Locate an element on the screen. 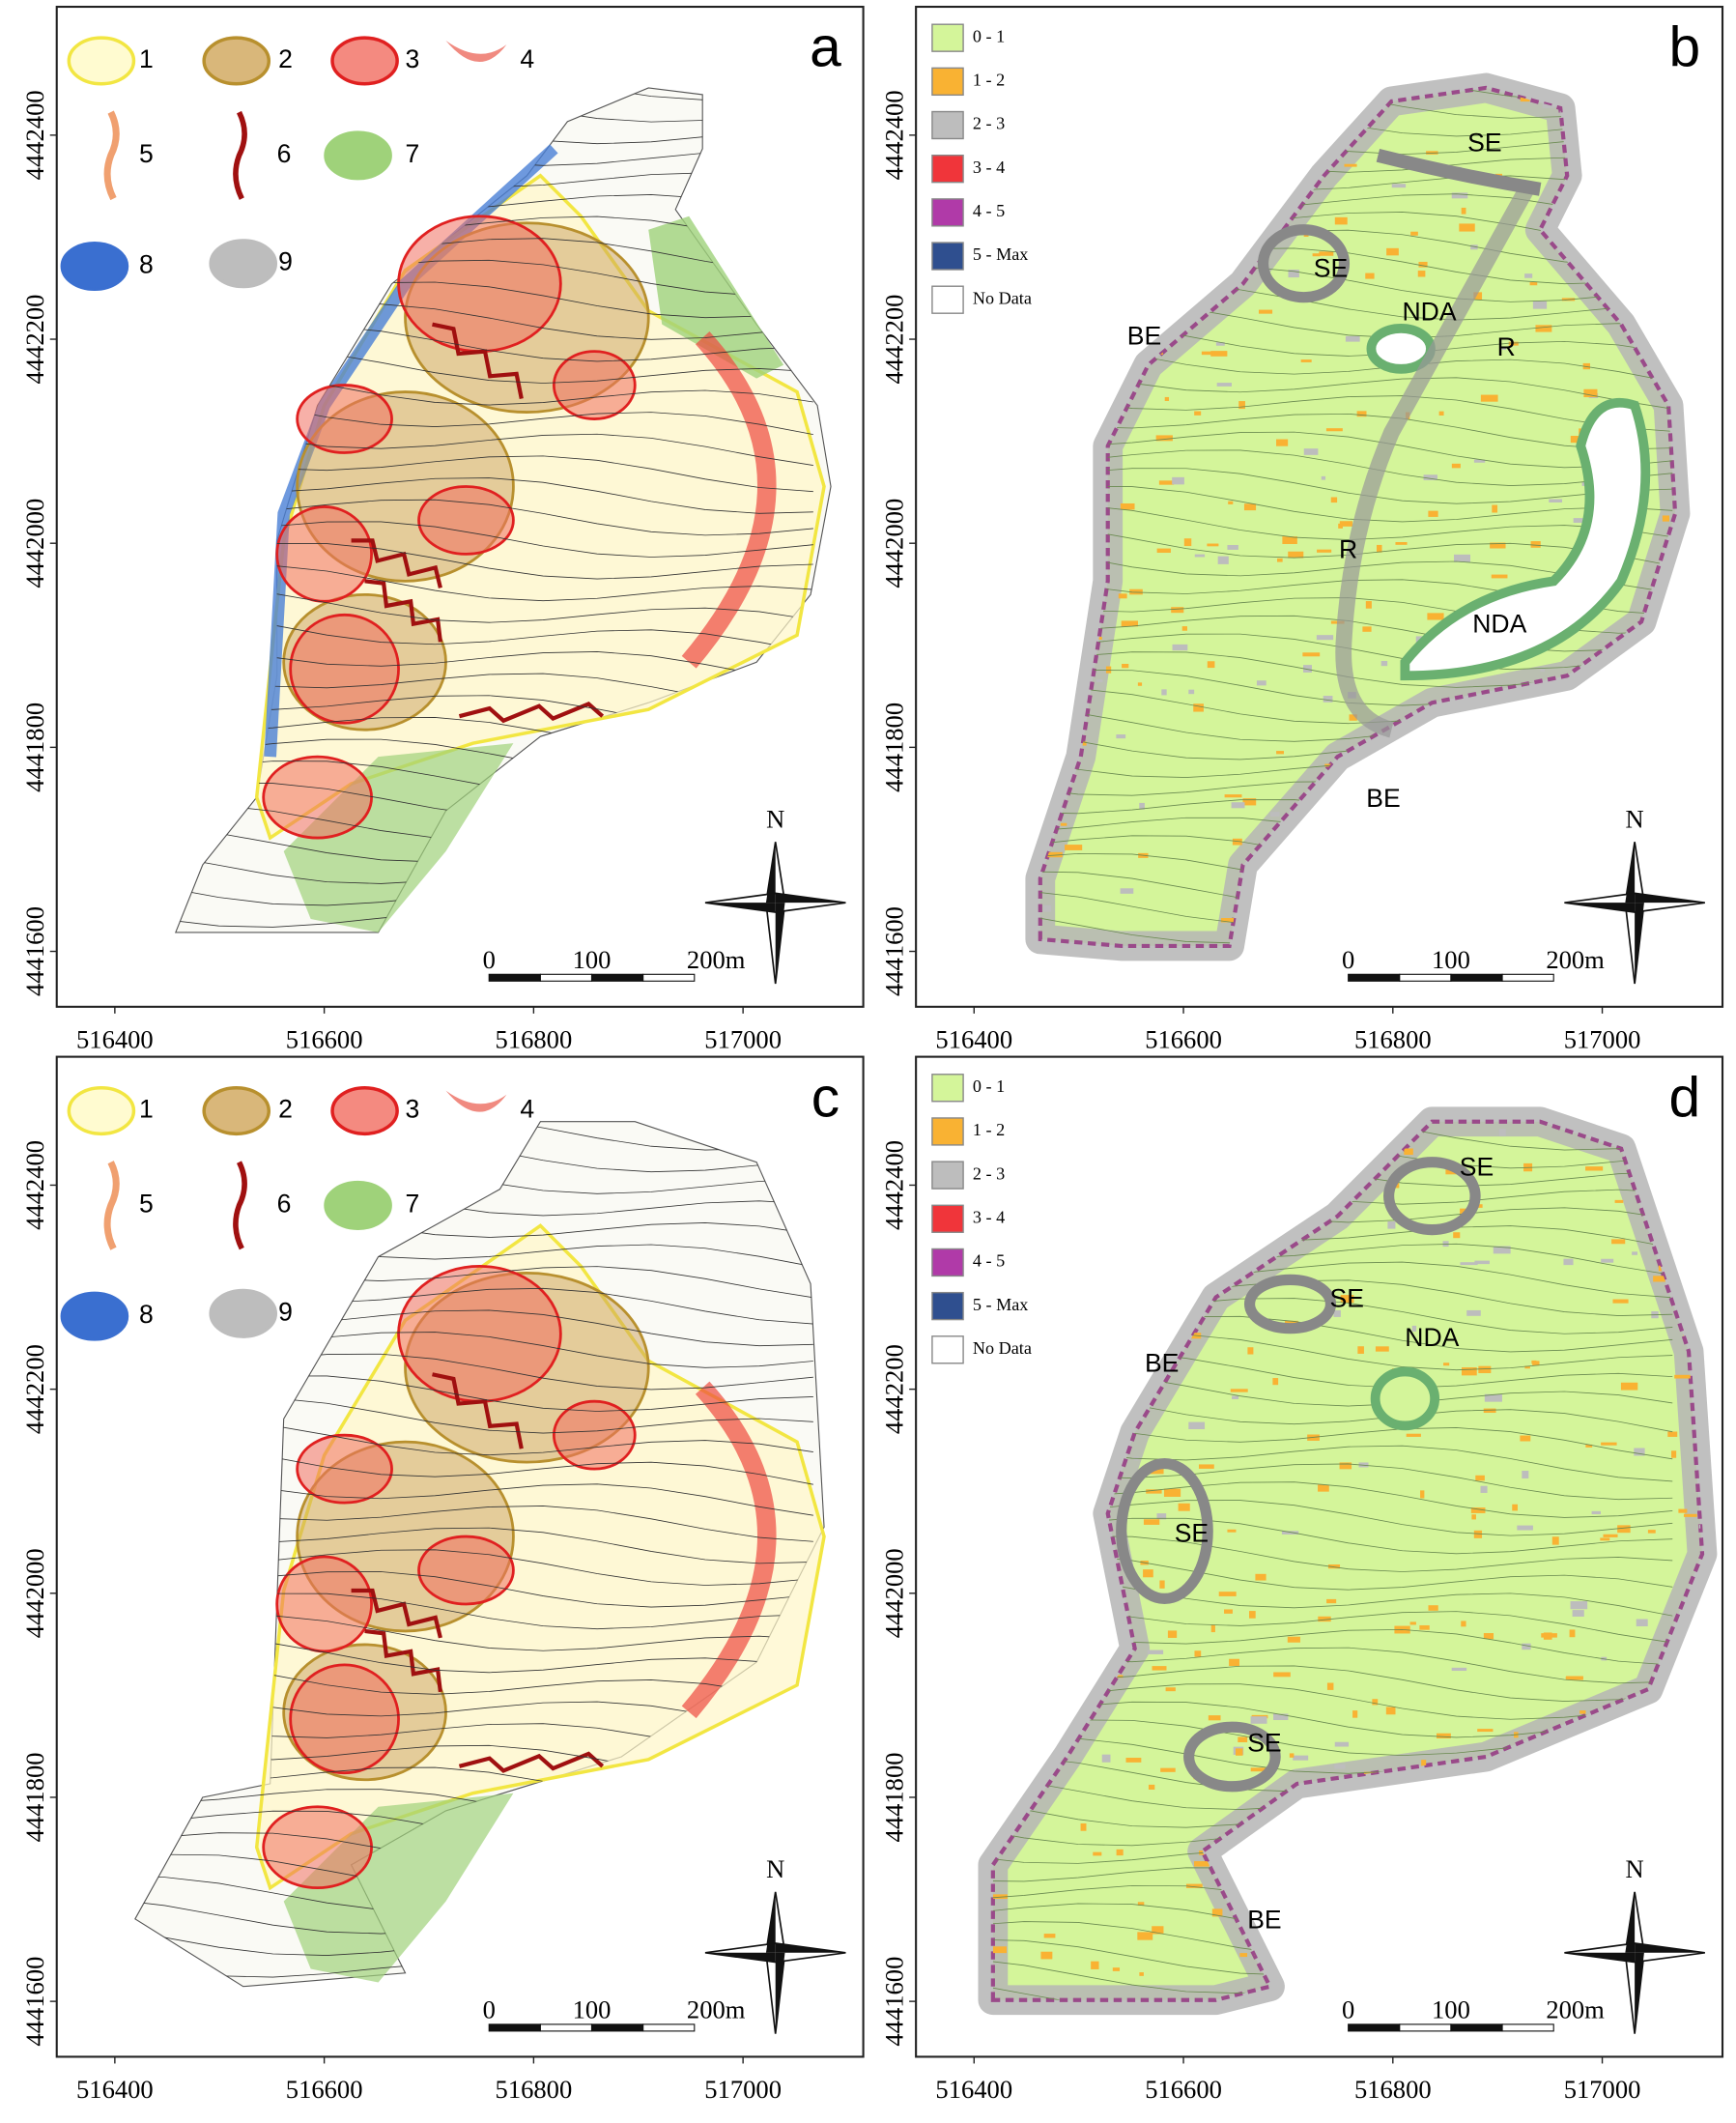  legend-label: 9 is located at coordinates (285, 1311).